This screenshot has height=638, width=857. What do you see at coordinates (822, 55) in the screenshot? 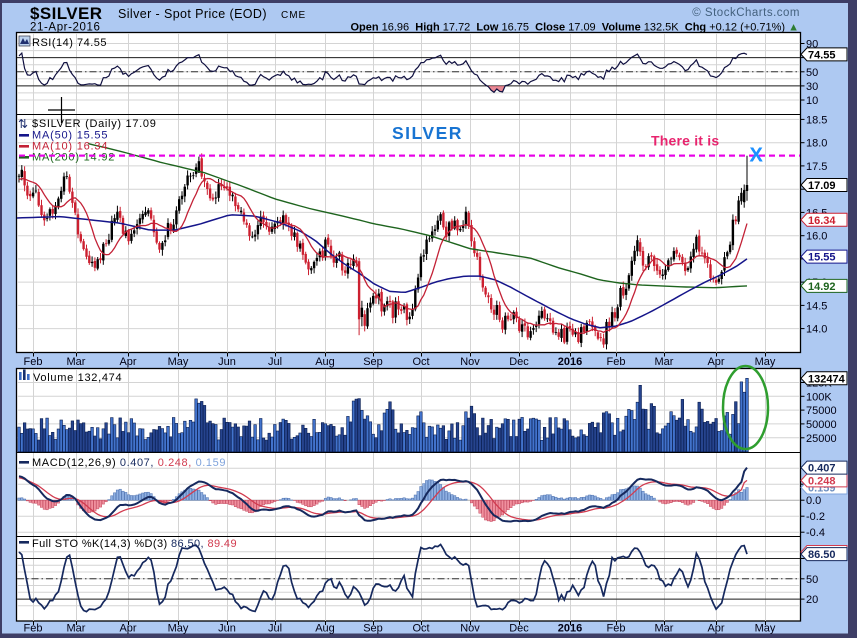
I see `svg-text: 74.55` at bounding box center [822, 55].